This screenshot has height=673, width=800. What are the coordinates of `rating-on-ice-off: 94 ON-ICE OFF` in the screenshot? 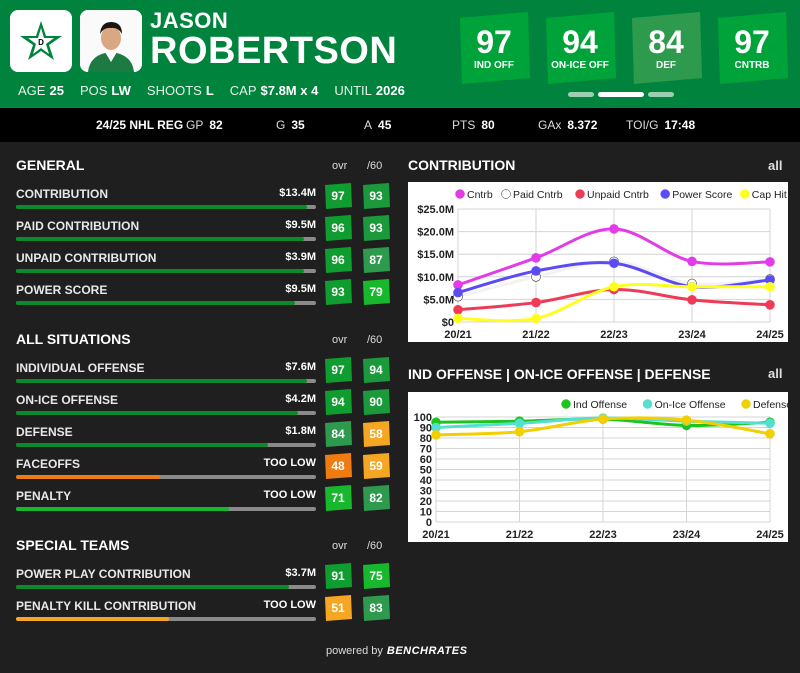 It's located at (580, 48).